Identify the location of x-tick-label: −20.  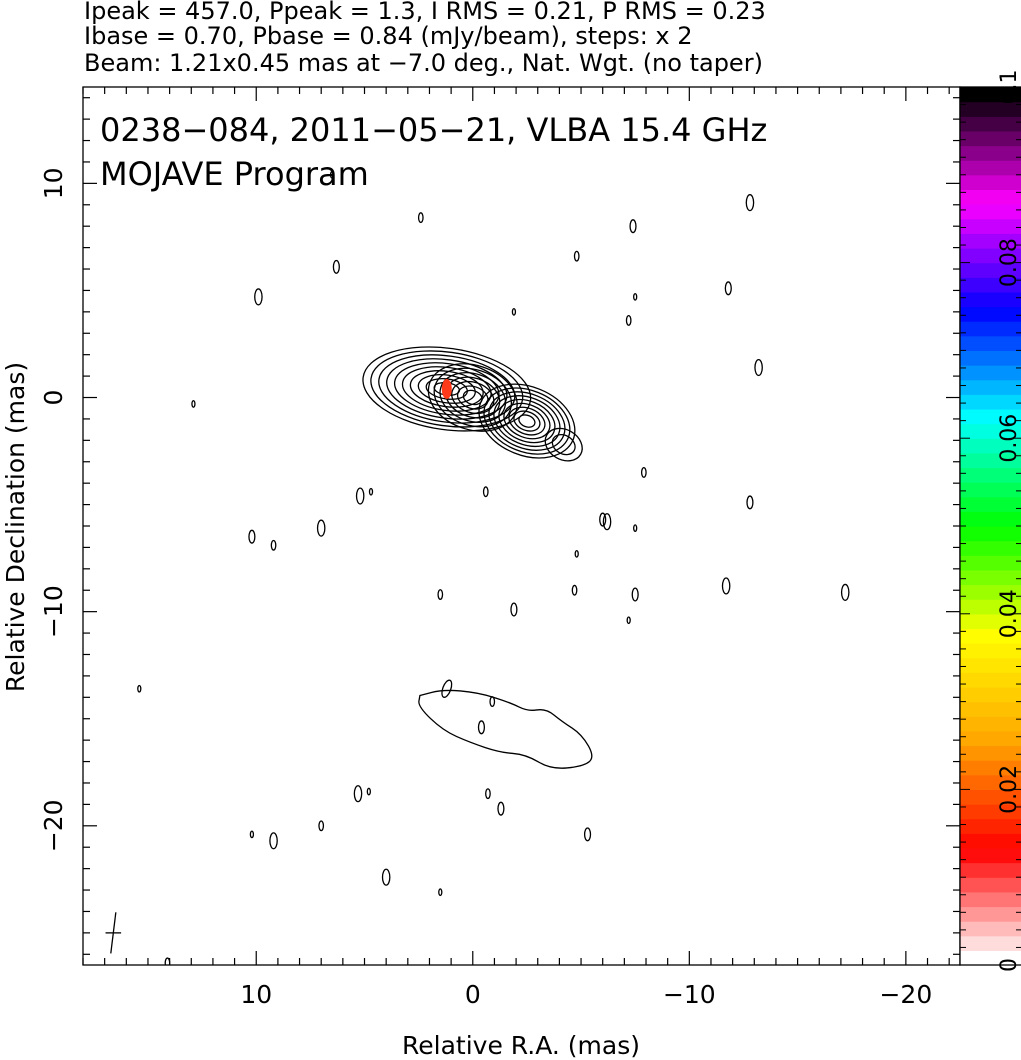
(905, 994).